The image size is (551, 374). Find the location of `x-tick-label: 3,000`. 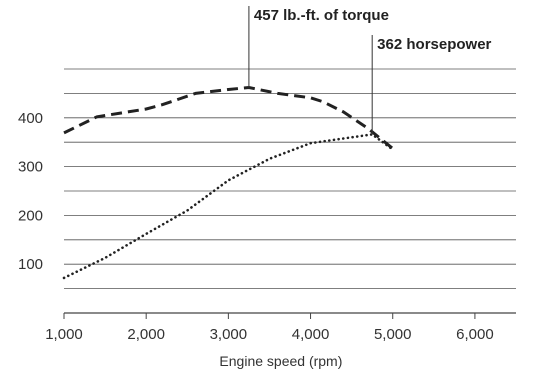

x-tick-label: 3,000 is located at coordinates (229, 334).